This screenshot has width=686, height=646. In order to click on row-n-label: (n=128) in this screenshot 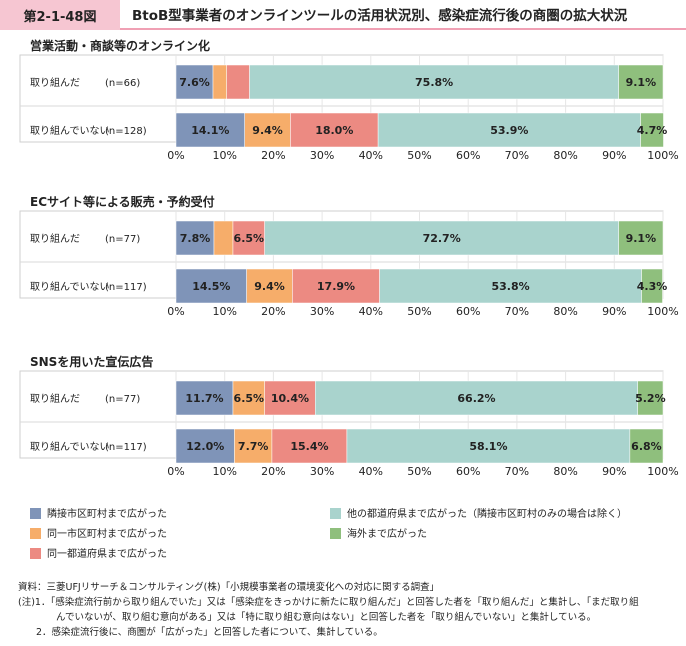, I will do `click(126, 131)`.